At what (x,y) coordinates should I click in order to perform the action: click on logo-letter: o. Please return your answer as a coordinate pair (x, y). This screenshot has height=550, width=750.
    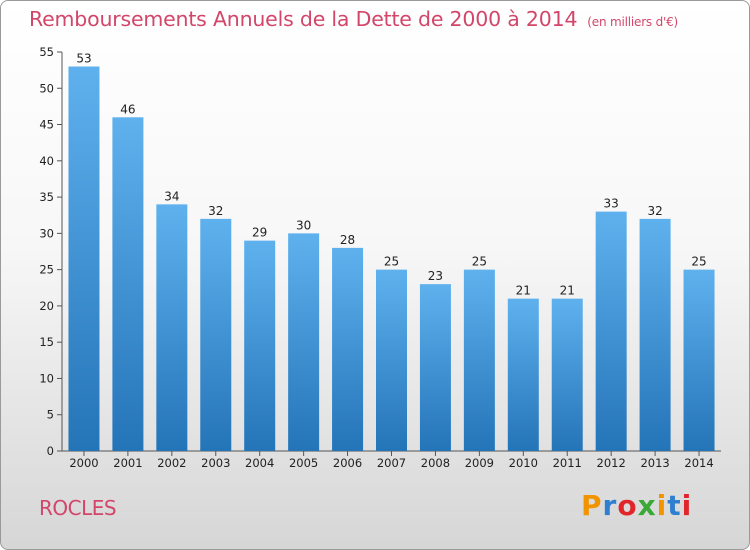
    Looking at the image, I should click on (627, 505).